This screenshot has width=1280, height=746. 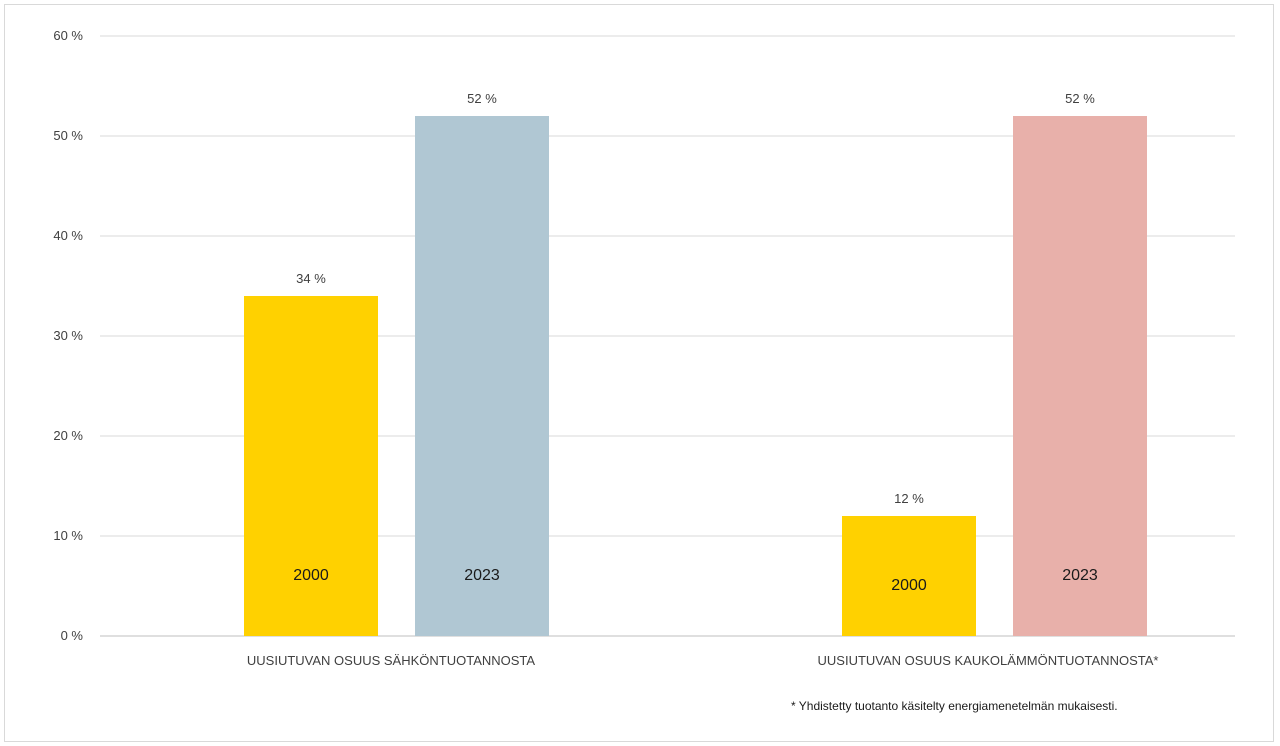 I want to click on y-tick-label: 10 %, so click(x=68, y=535).